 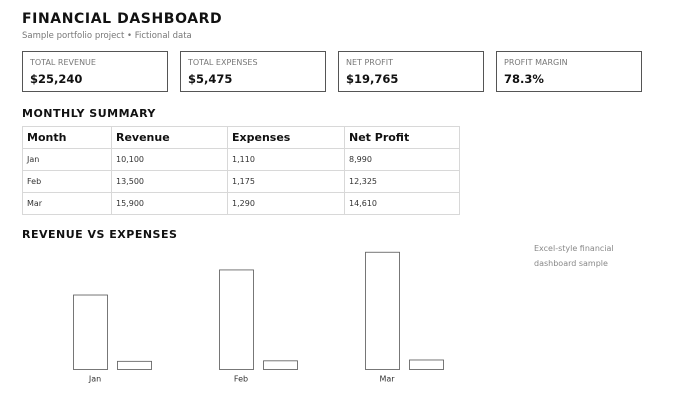 I want to click on expenses-bar-mar, so click(x=426, y=364).